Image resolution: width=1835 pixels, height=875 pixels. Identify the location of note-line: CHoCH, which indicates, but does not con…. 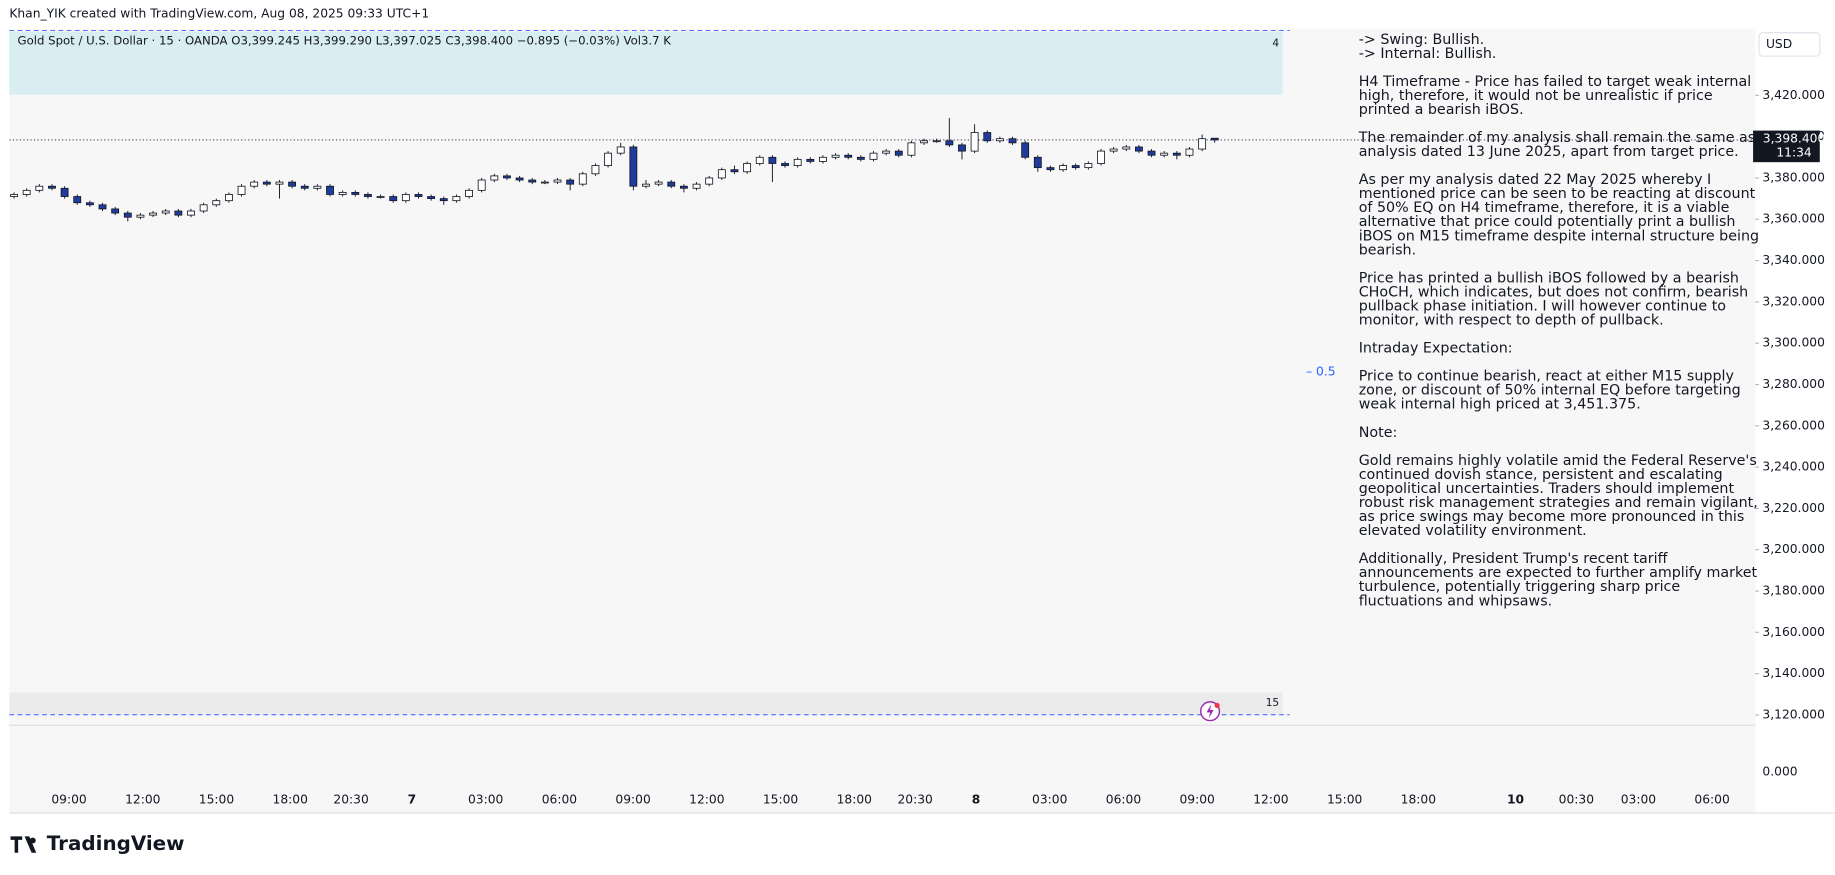
(1554, 292).